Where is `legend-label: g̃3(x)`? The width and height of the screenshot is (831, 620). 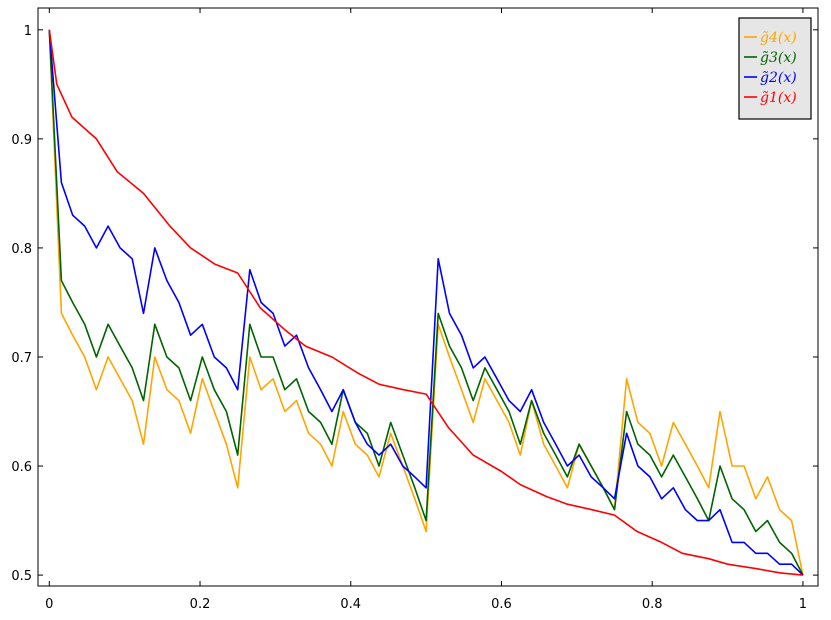 legend-label: g̃3(x) is located at coordinates (778, 58).